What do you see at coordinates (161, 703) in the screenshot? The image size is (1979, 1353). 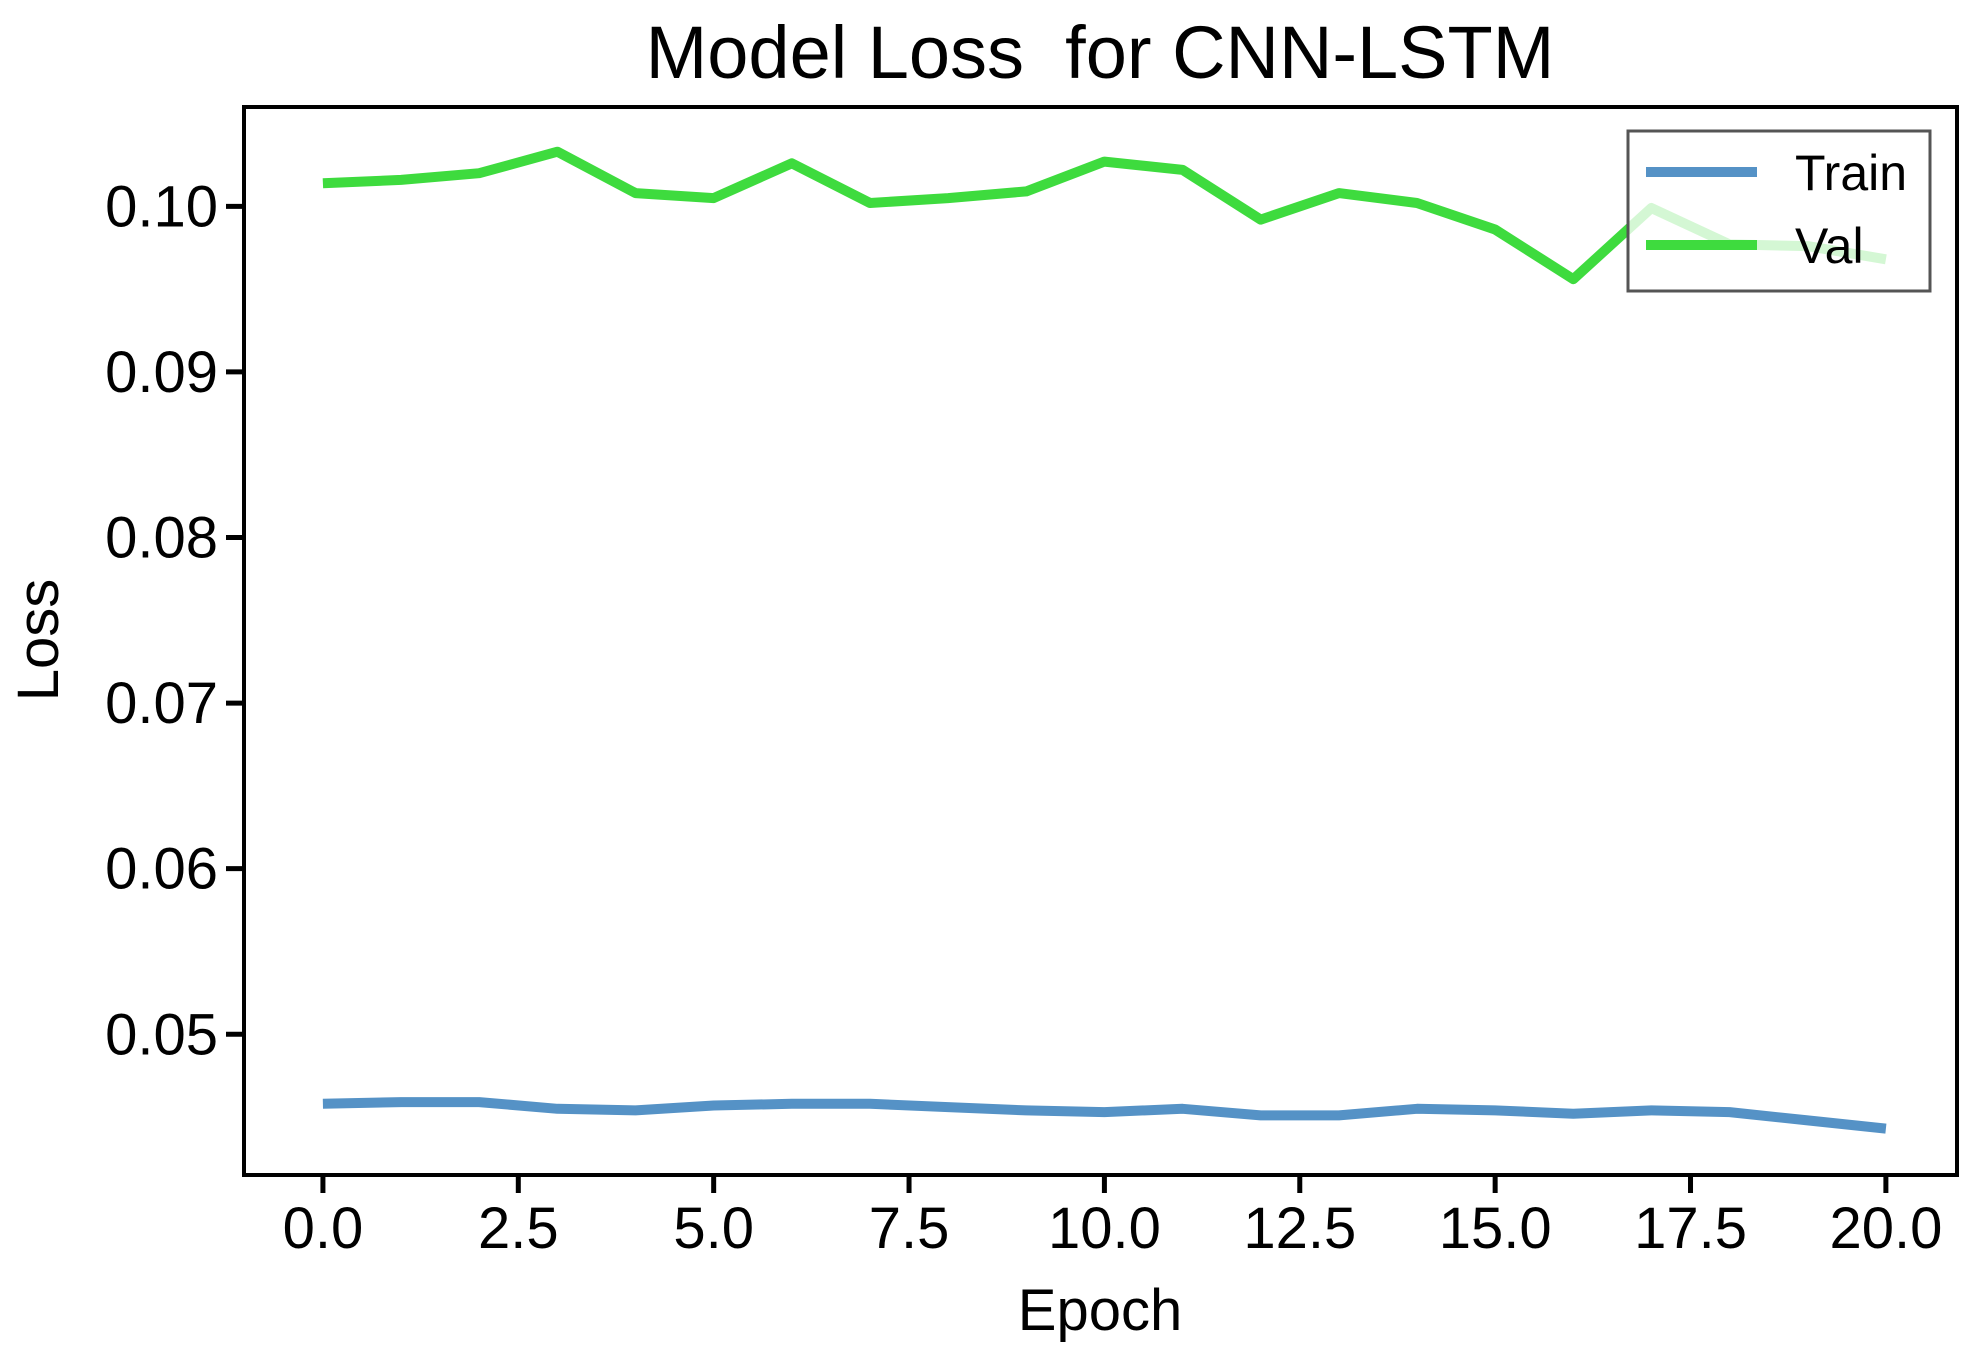 I see `y-tick-label: 0.07` at bounding box center [161, 703].